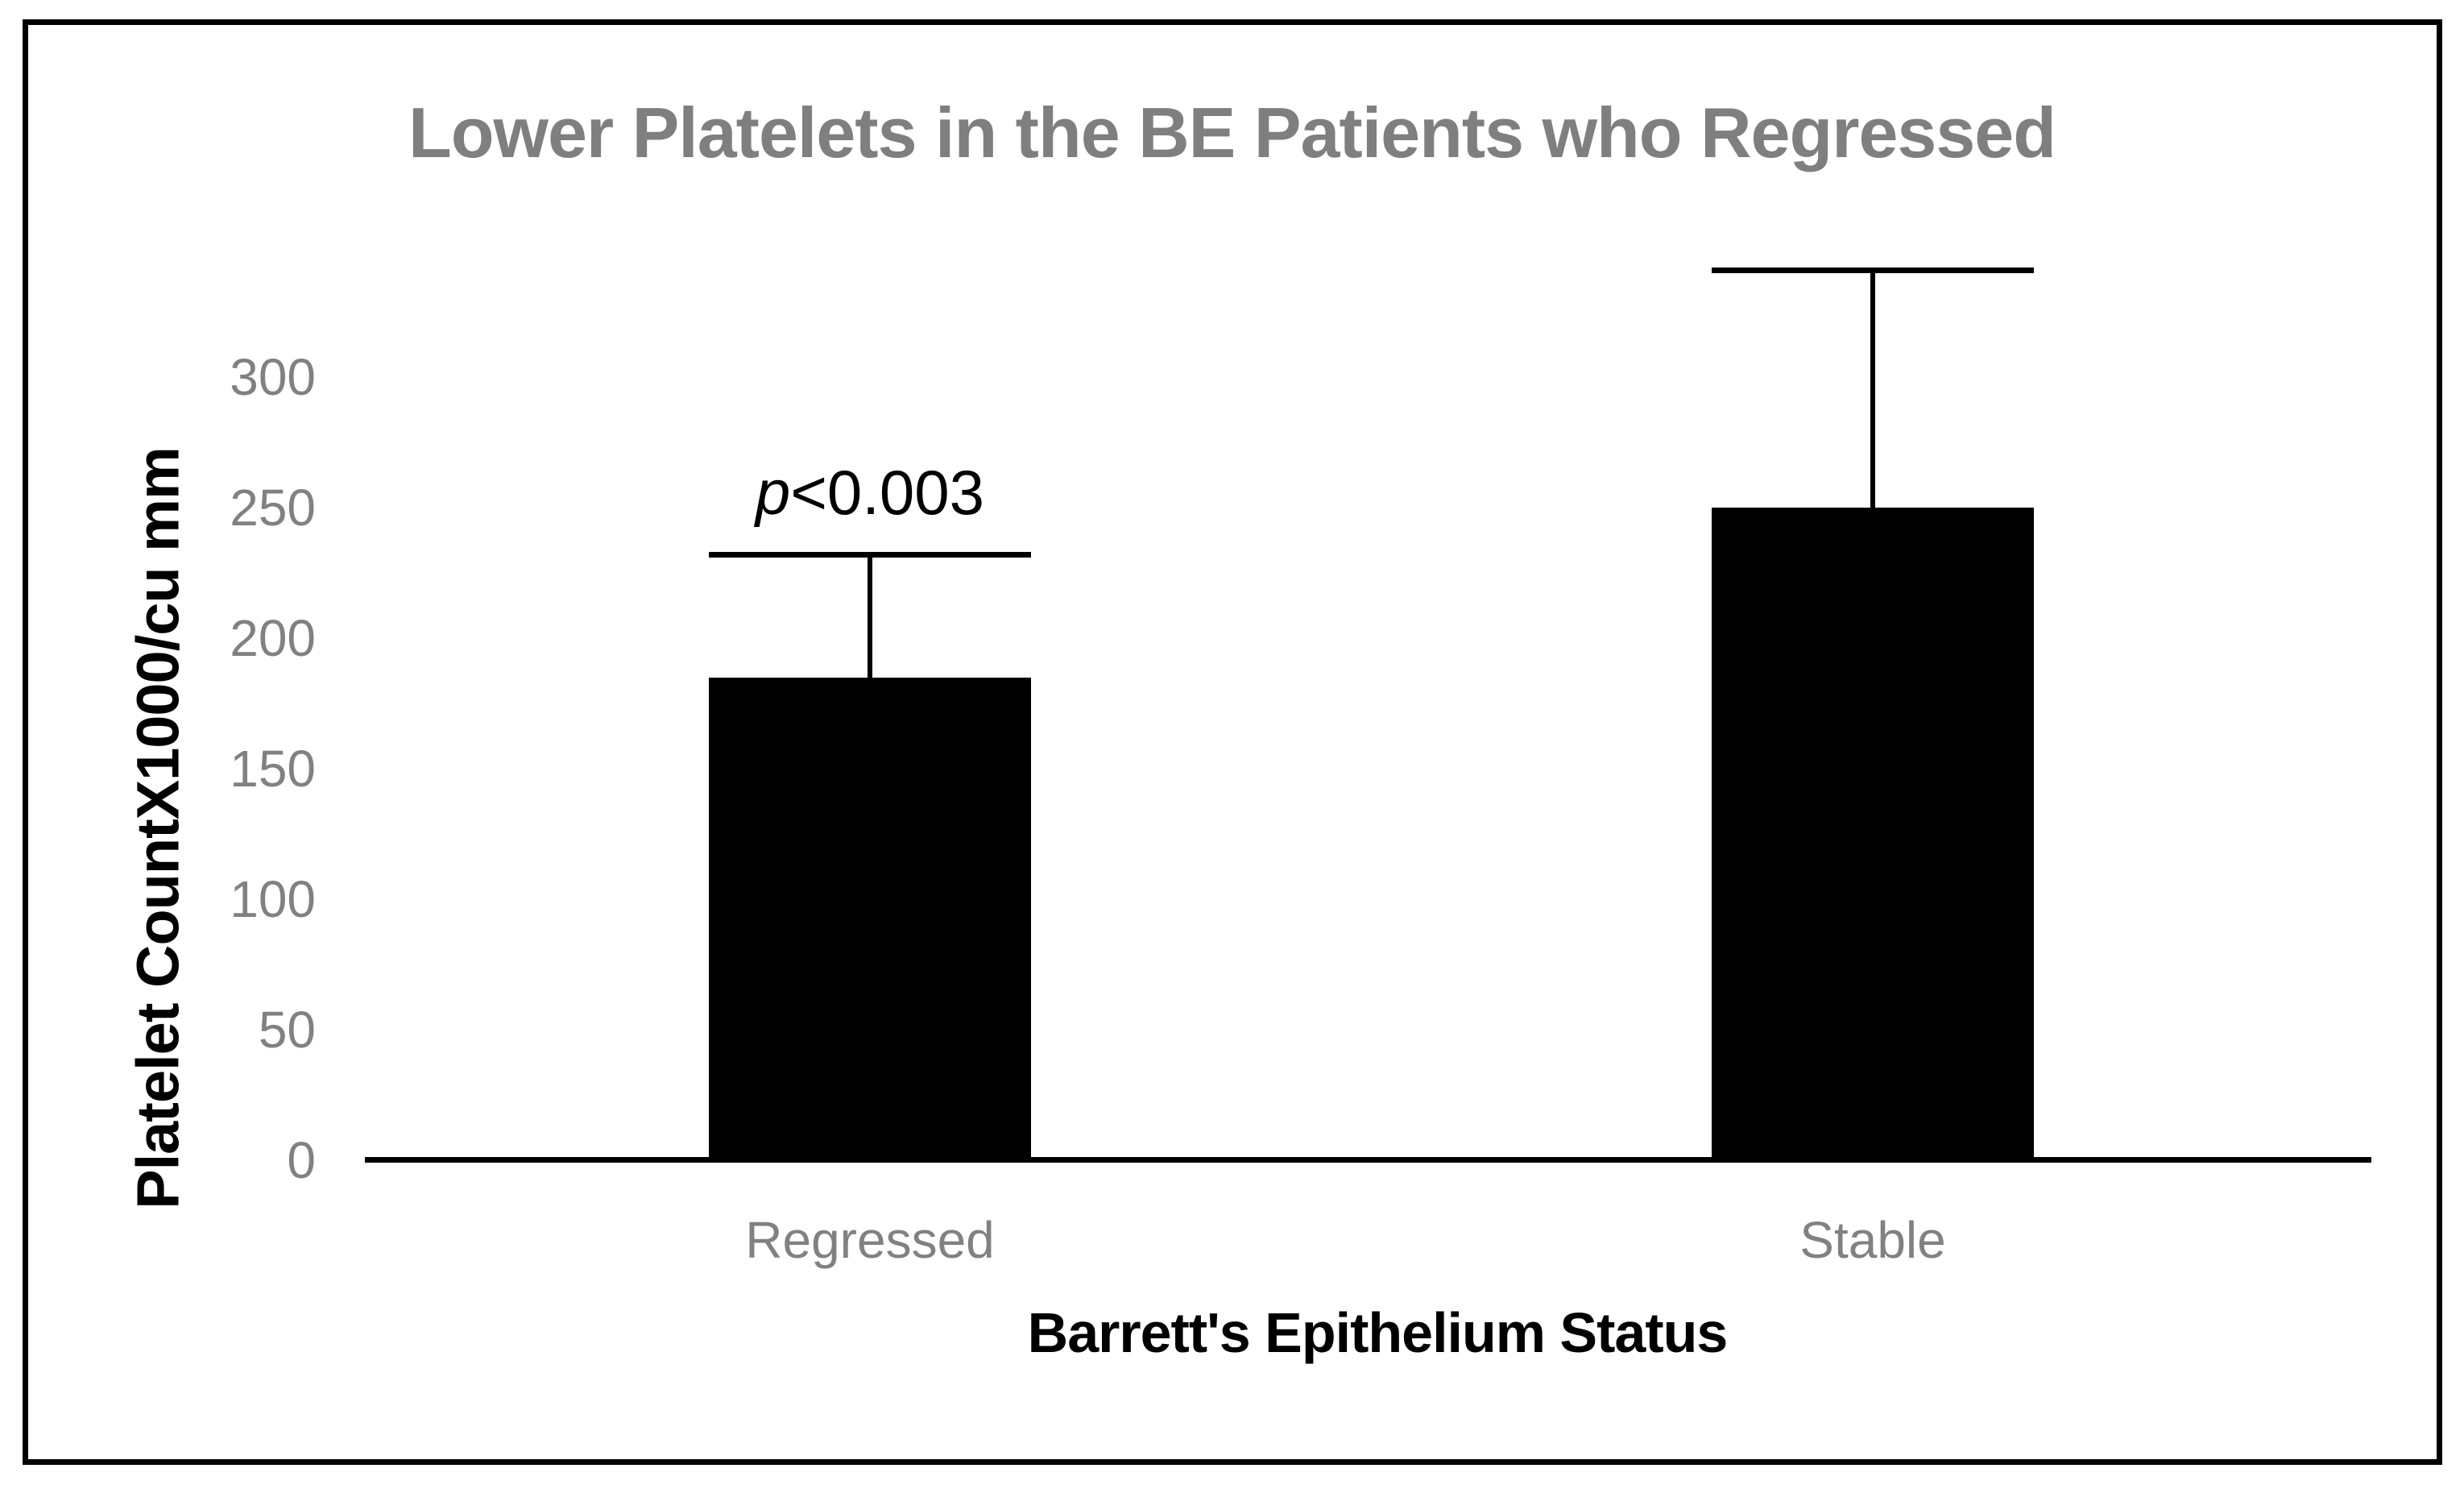 The image size is (2464, 1489). What do you see at coordinates (887, 493) in the screenshot?
I see `p-comparison-value: <0.003` at bounding box center [887, 493].